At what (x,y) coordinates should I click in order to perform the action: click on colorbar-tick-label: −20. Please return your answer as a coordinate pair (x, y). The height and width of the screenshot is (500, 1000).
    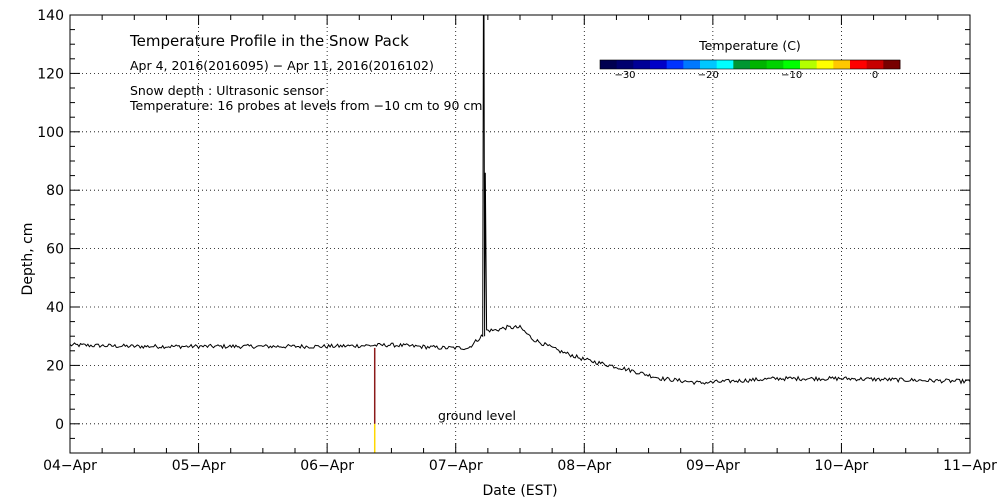
    Looking at the image, I should click on (708, 75).